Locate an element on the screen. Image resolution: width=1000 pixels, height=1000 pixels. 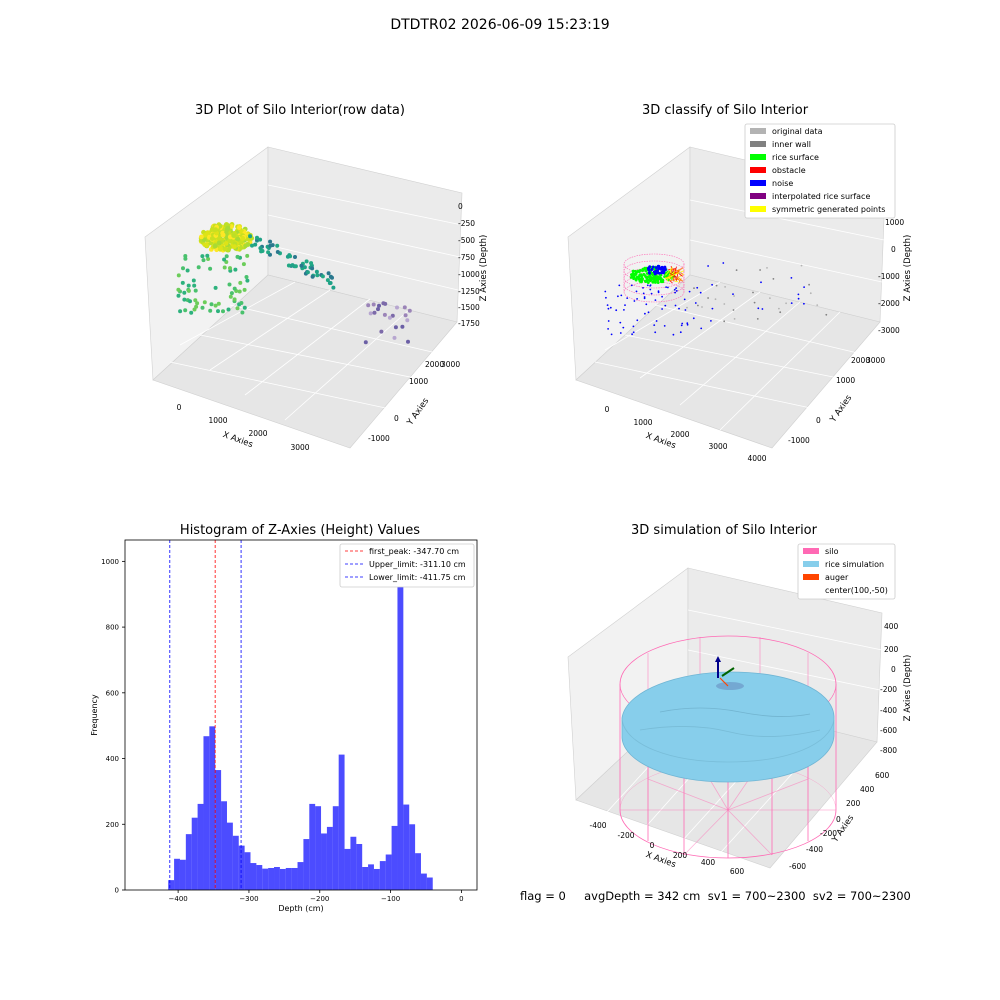
axes-panes is located at coordinates (303, 297).